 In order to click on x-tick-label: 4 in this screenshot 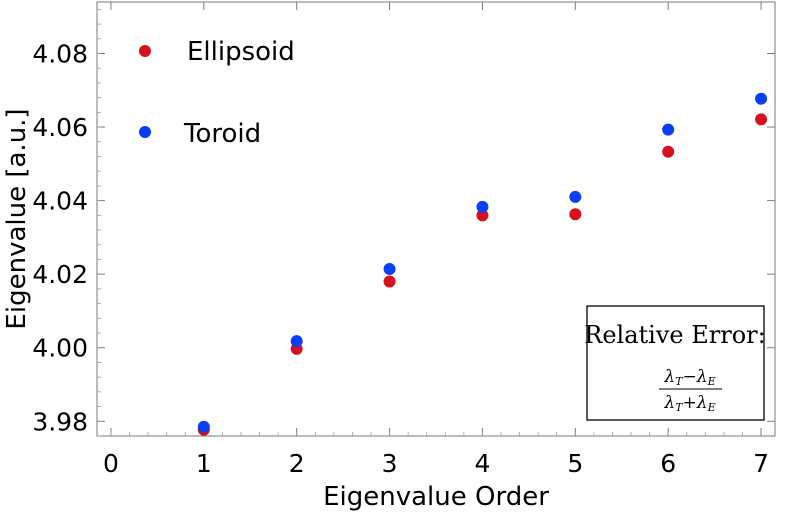, I will do `click(482, 463)`.